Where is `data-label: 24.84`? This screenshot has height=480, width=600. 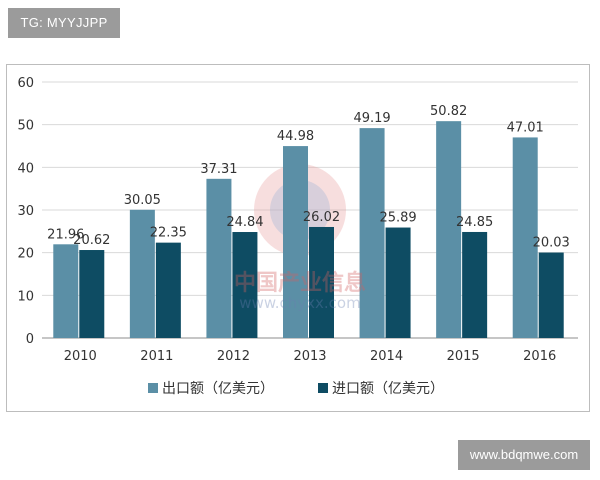 data-label: 24.84 is located at coordinates (244, 222).